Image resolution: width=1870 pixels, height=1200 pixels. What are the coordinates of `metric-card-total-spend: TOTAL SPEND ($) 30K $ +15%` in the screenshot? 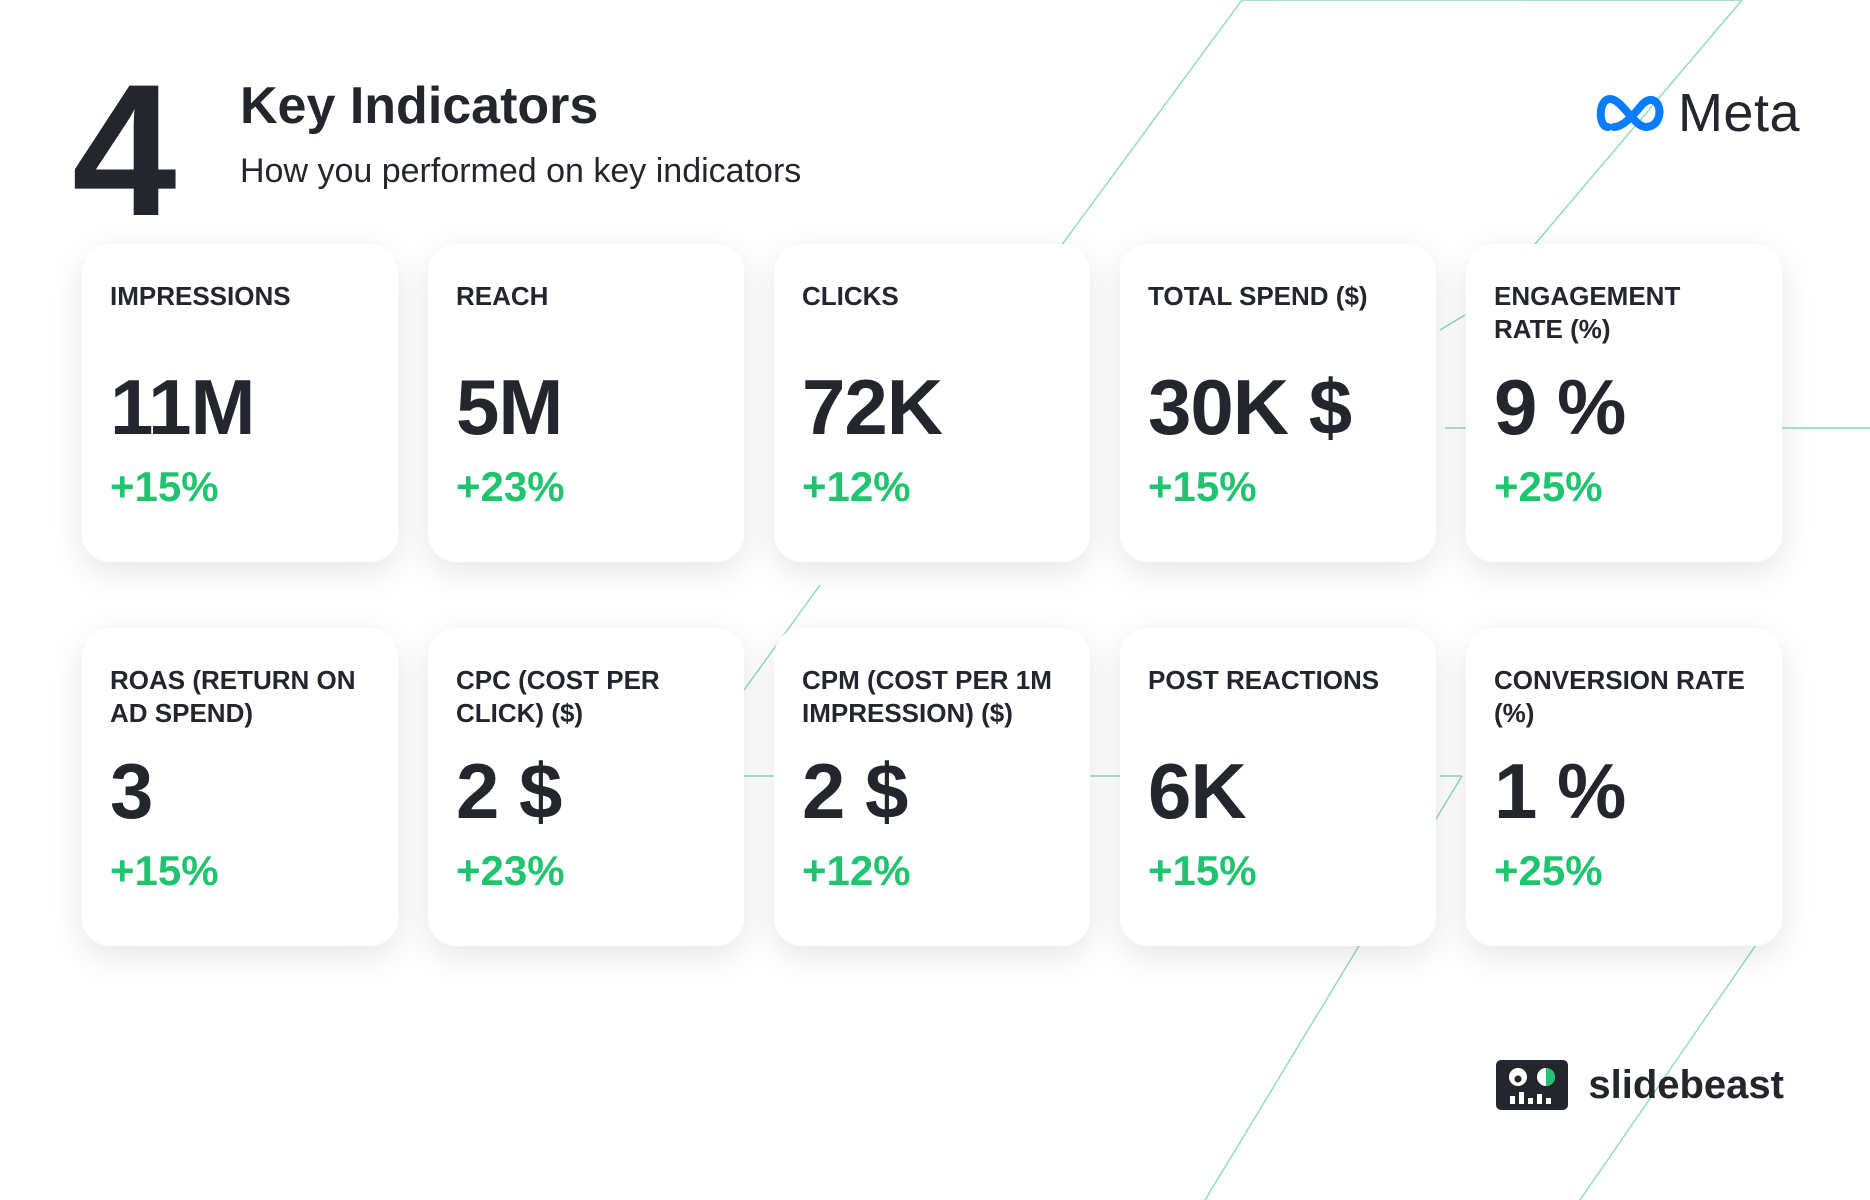 It's located at (1278, 403).